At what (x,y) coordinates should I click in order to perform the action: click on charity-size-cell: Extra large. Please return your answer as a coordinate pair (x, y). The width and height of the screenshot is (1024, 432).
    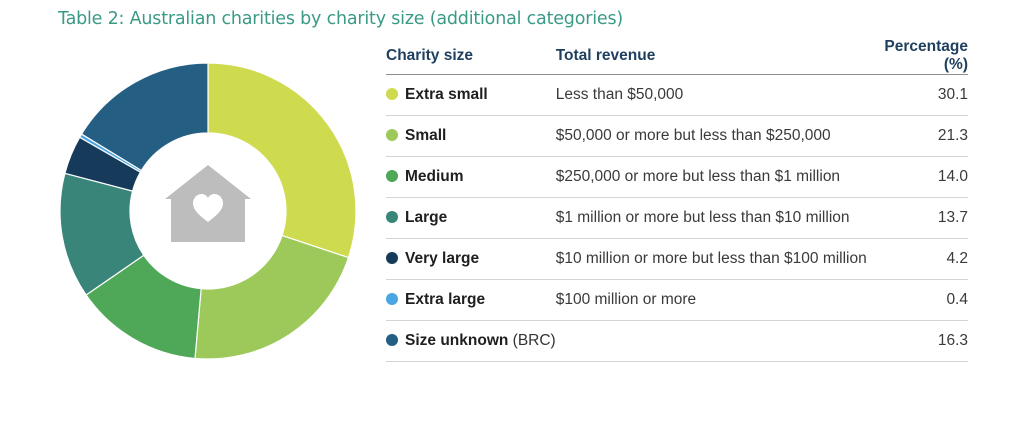
    Looking at the image, I should click on (471, 300).